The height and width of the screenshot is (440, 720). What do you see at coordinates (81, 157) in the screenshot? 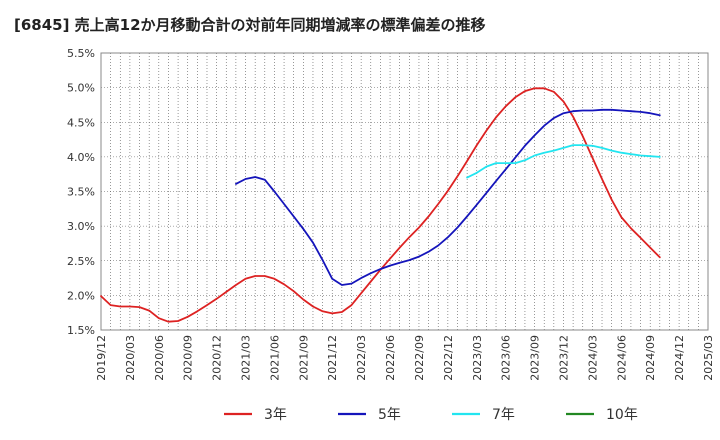
I see `y-tick-label: 4.0%` at bounding box center [81, 157].